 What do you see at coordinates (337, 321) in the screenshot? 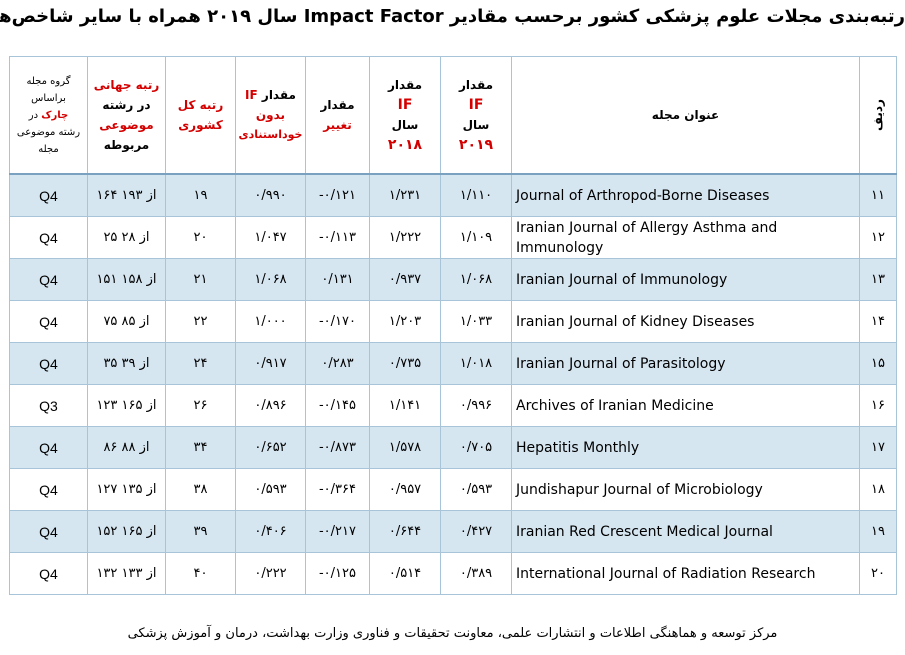
I see `cell-change: -۰/۱۷۰` at bounding box center [337, 321].